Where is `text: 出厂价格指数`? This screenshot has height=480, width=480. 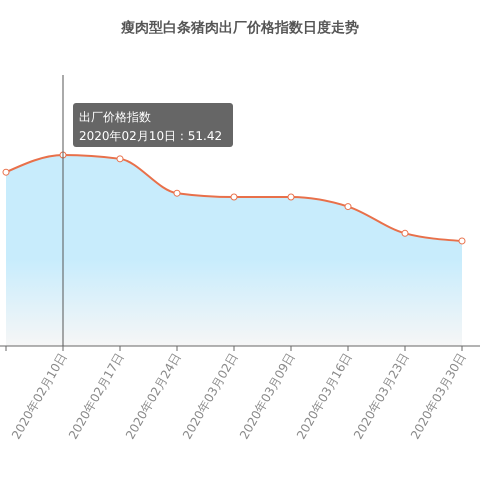
text: 出厂价格指数 is located at coordinates (115, 117).